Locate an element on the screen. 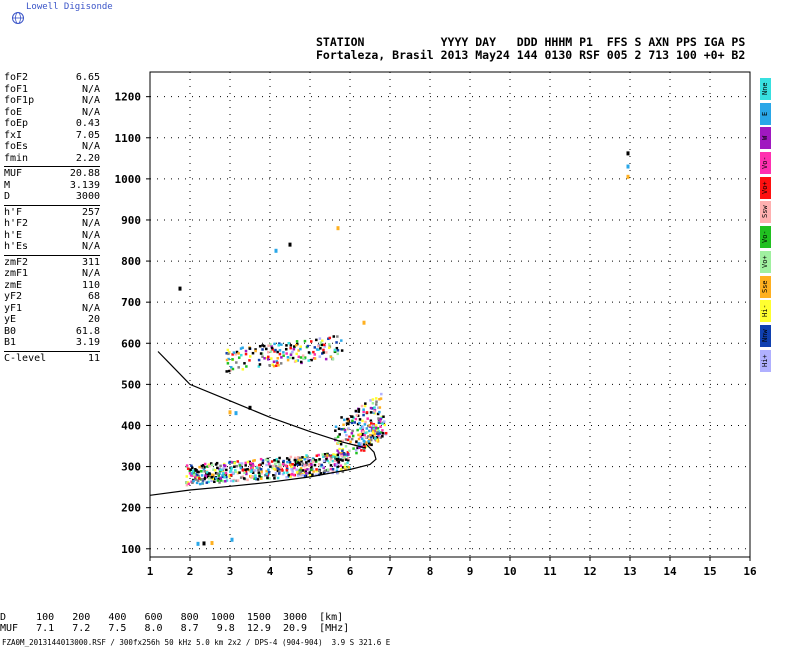  param-key: zmE is located at coordinates (13, 285).